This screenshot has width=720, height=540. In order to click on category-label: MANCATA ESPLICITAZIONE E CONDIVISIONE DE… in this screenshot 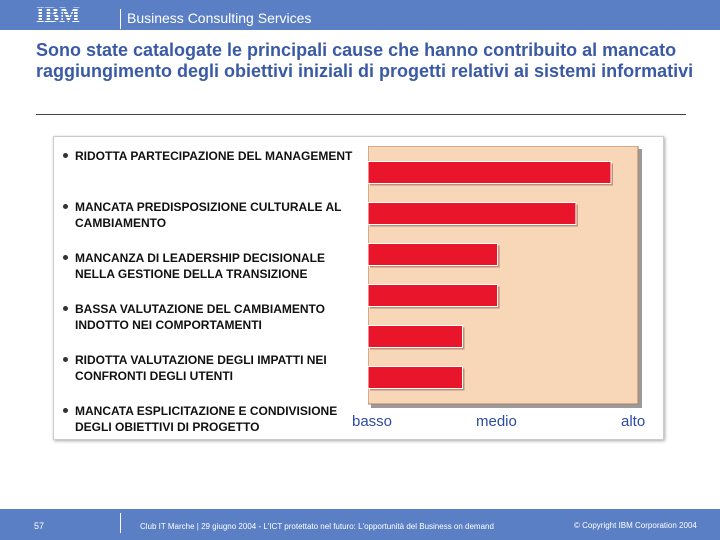, I will do `click(206, 419)`.